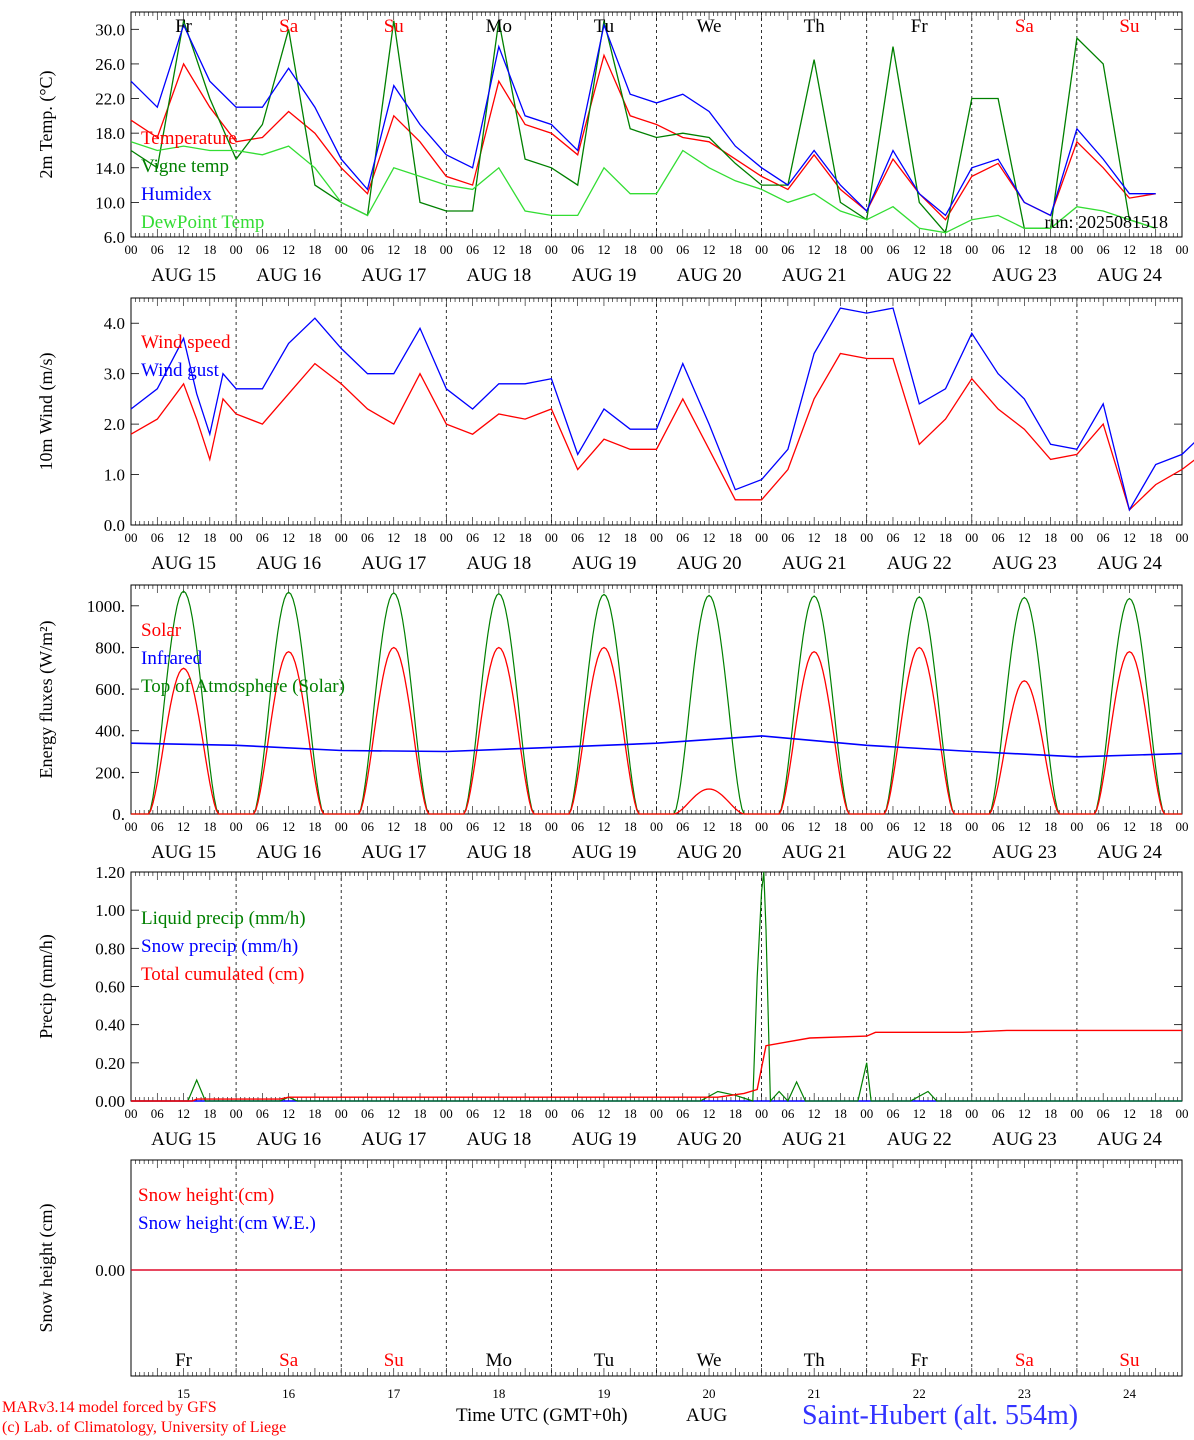  Describe the element at coordinates (110, 731) in the screenshot. I see `energy-y-tick-label: 400.` at that location.